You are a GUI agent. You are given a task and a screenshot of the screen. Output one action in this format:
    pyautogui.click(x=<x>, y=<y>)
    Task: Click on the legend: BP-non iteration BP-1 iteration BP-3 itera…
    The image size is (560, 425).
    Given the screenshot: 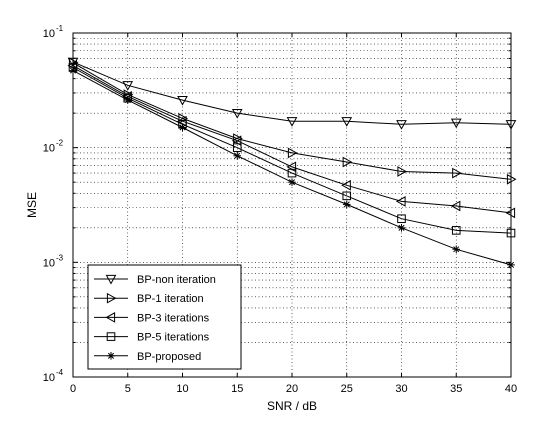 What is the action you would take?
    pyautogui.click(x=164, y=317)
    